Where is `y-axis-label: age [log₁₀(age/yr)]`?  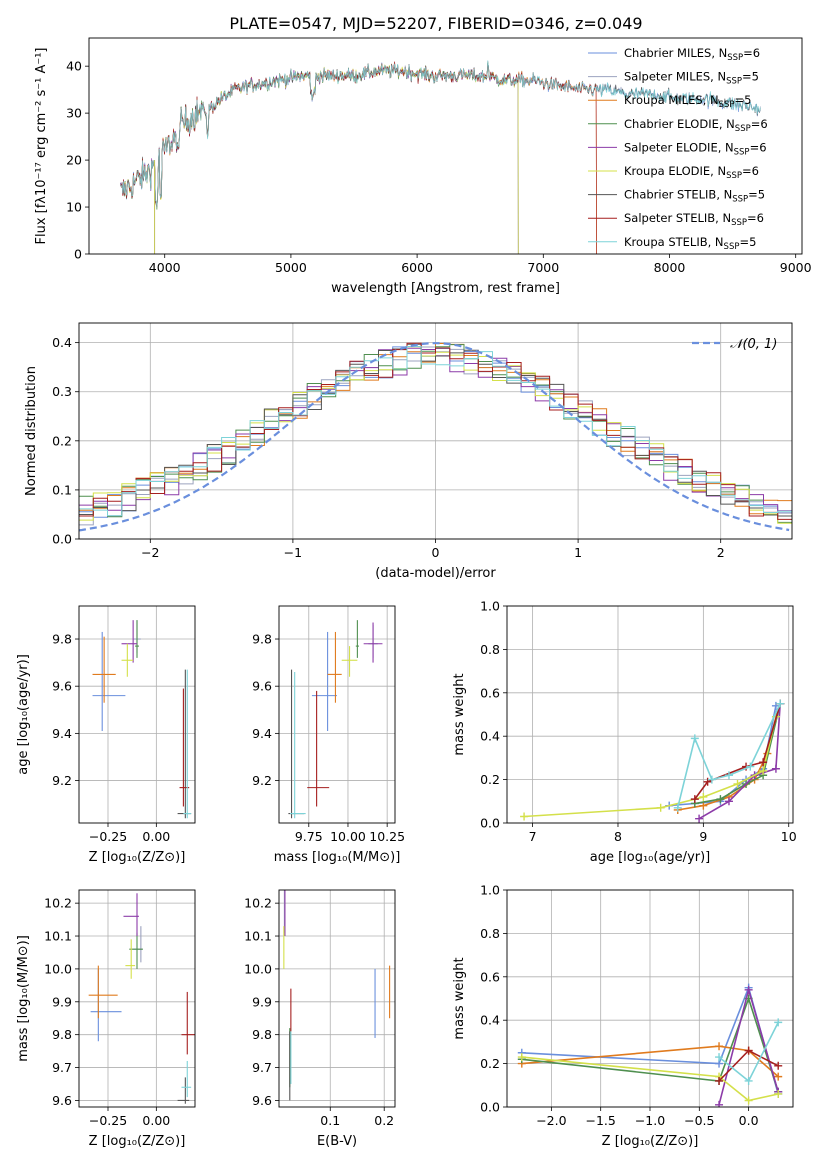
y-axis-label: age [log₁₀(age/yr)] is located at coordinates (23, 714).